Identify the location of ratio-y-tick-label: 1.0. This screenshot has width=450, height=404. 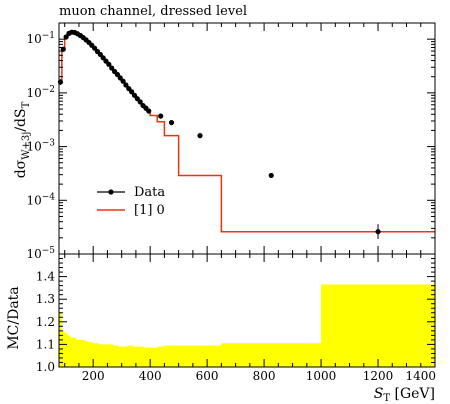
(45, 367).